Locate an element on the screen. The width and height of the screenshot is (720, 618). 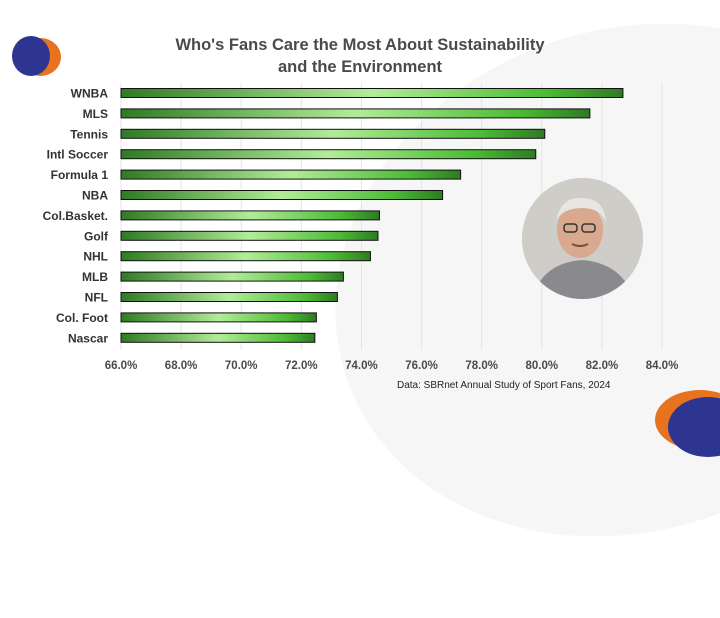
bar-mls is located at coordinates (355, 113).